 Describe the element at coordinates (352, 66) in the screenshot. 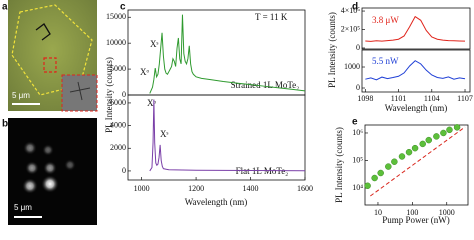

I see `y-tick-label: 1000` at that location.